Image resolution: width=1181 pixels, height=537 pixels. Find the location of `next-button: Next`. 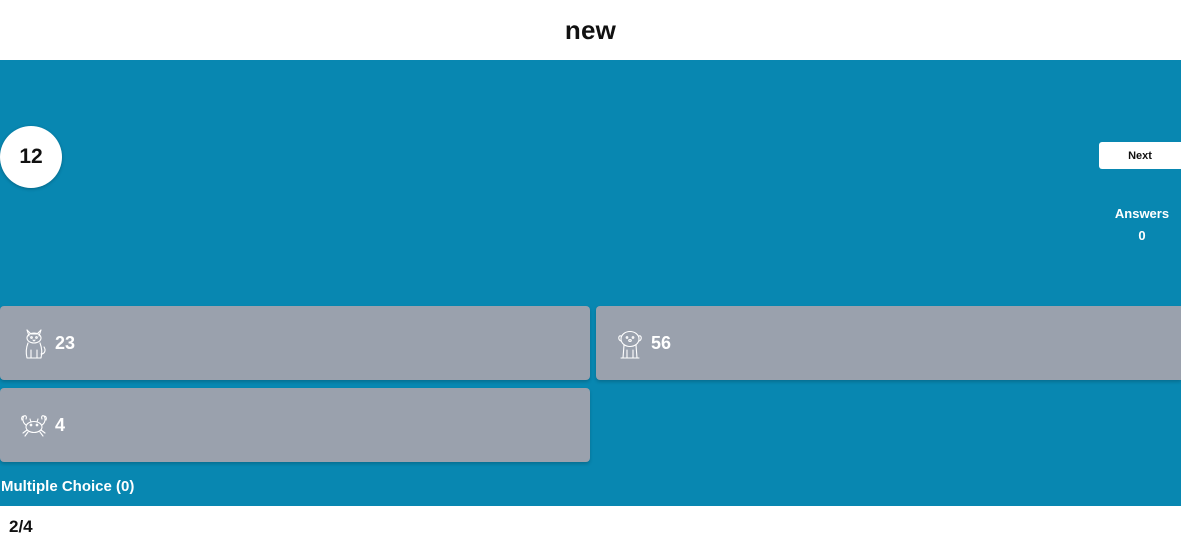

next-button: Next is located at coordinates (1140, 155).